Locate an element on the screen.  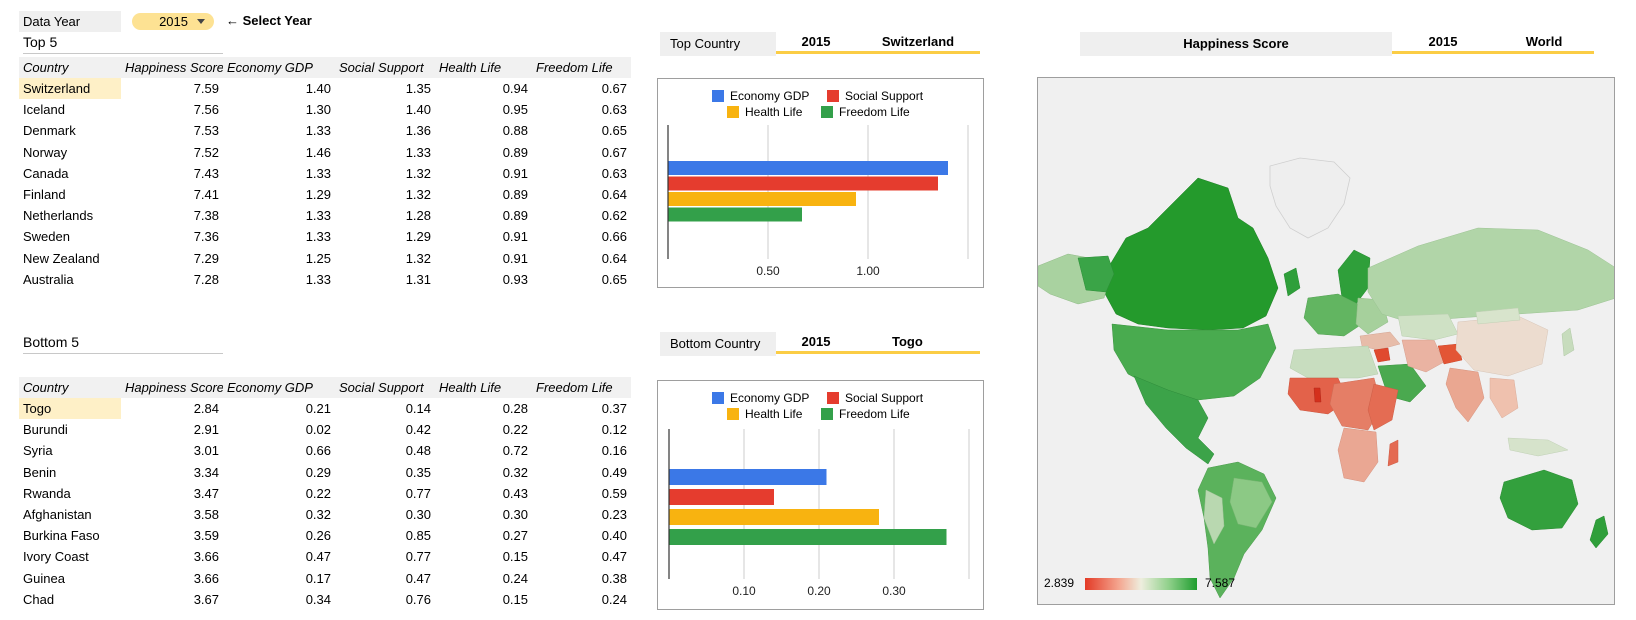
happiness-cell: 3.67 is located at coordinates (206, 599).